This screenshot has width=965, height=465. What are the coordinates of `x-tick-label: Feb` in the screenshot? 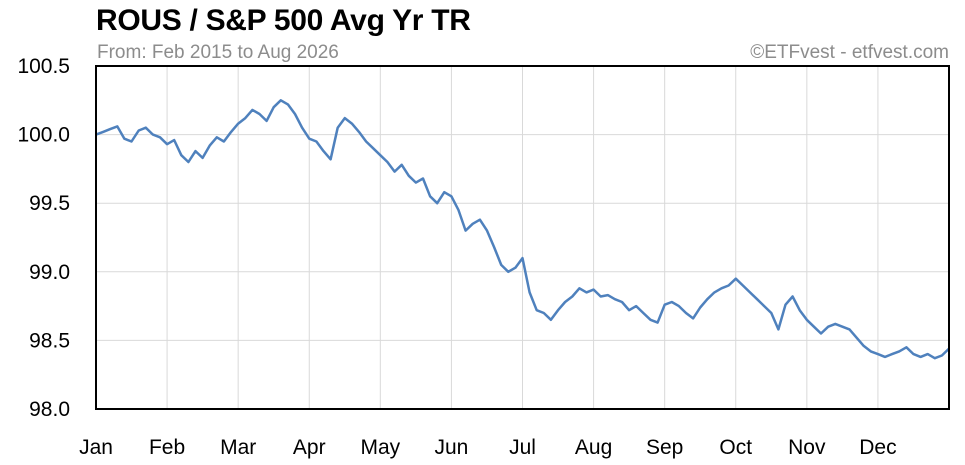 It's located at (167, 447).